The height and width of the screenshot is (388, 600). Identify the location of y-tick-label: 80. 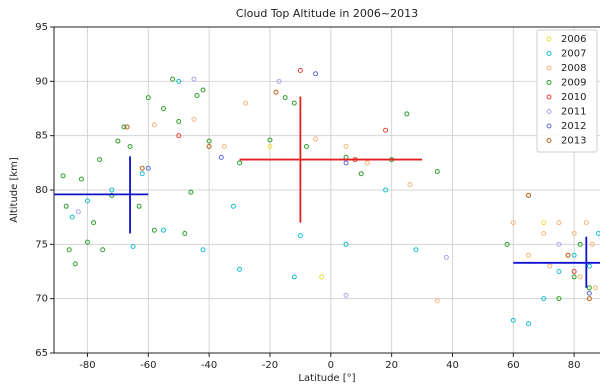
(41, 190).